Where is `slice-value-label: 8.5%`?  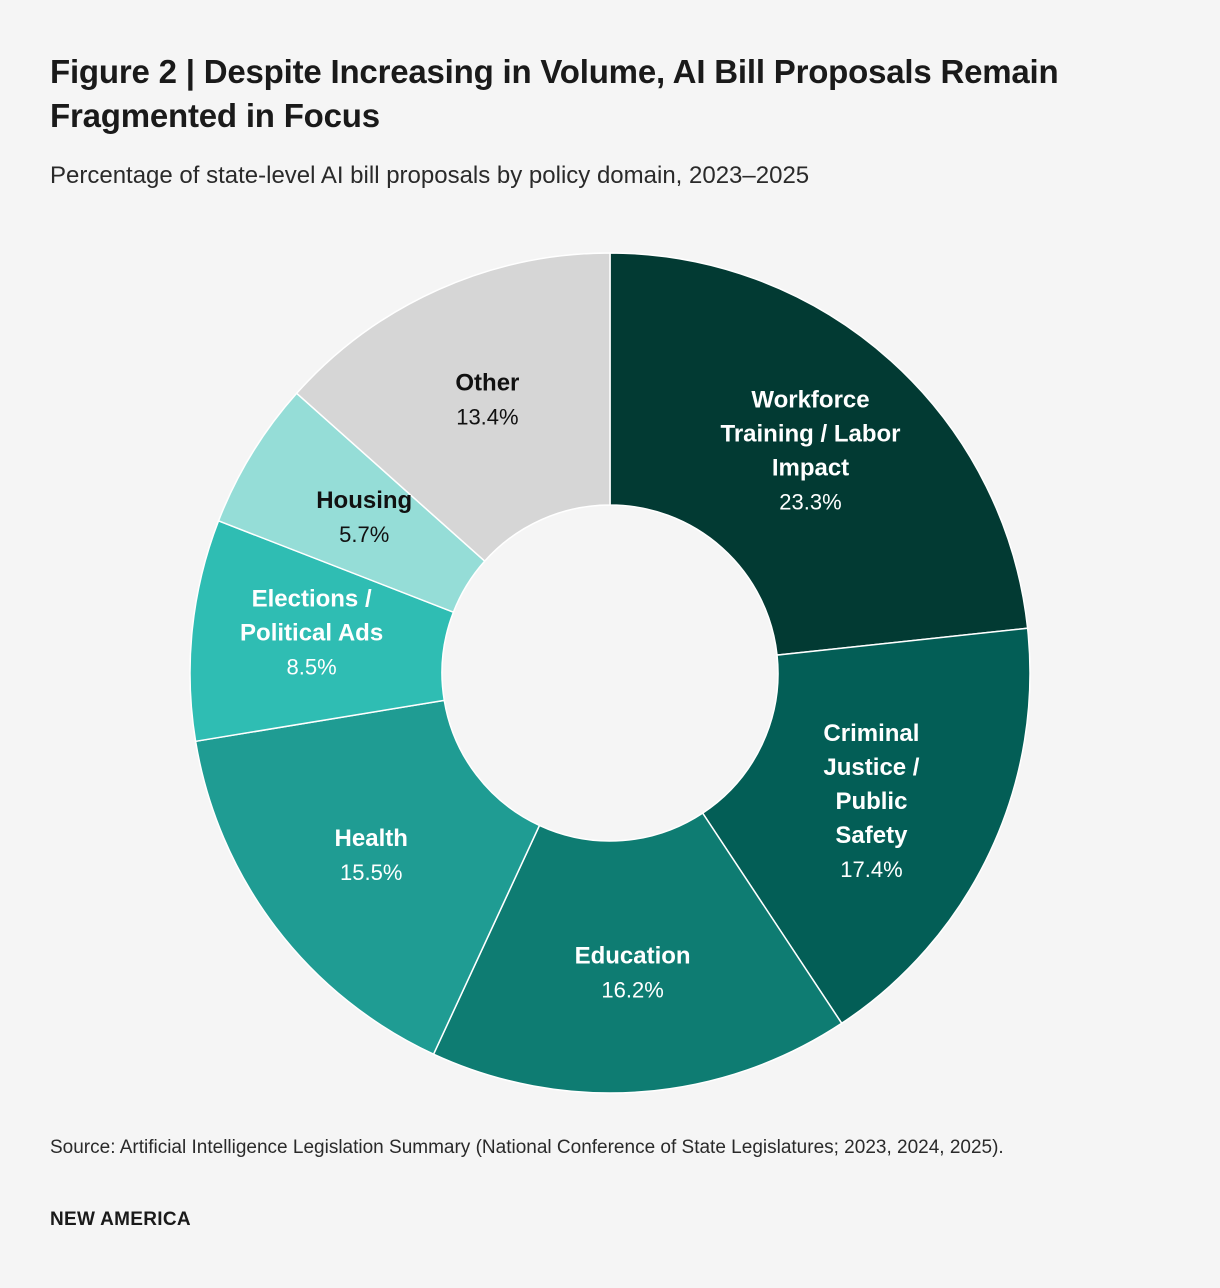 slice-value-label: 8.5% is located at coordinates (312, 666).